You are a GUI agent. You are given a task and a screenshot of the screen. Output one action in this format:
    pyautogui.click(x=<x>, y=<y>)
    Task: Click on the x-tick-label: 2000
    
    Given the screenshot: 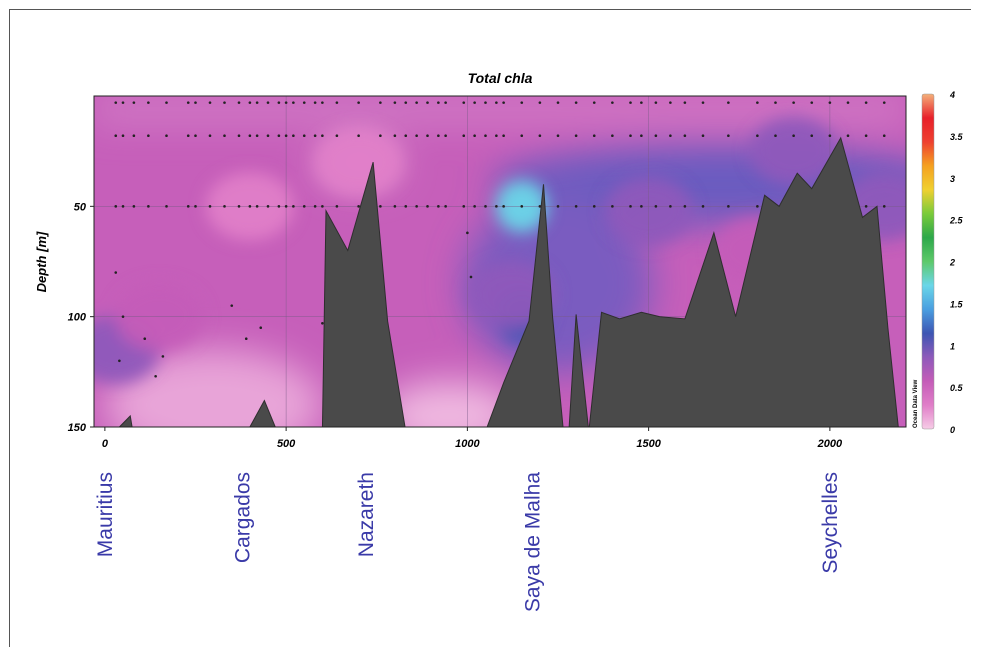 What is the action you would take?
    pyautogui.click(x=830, y=444)
    